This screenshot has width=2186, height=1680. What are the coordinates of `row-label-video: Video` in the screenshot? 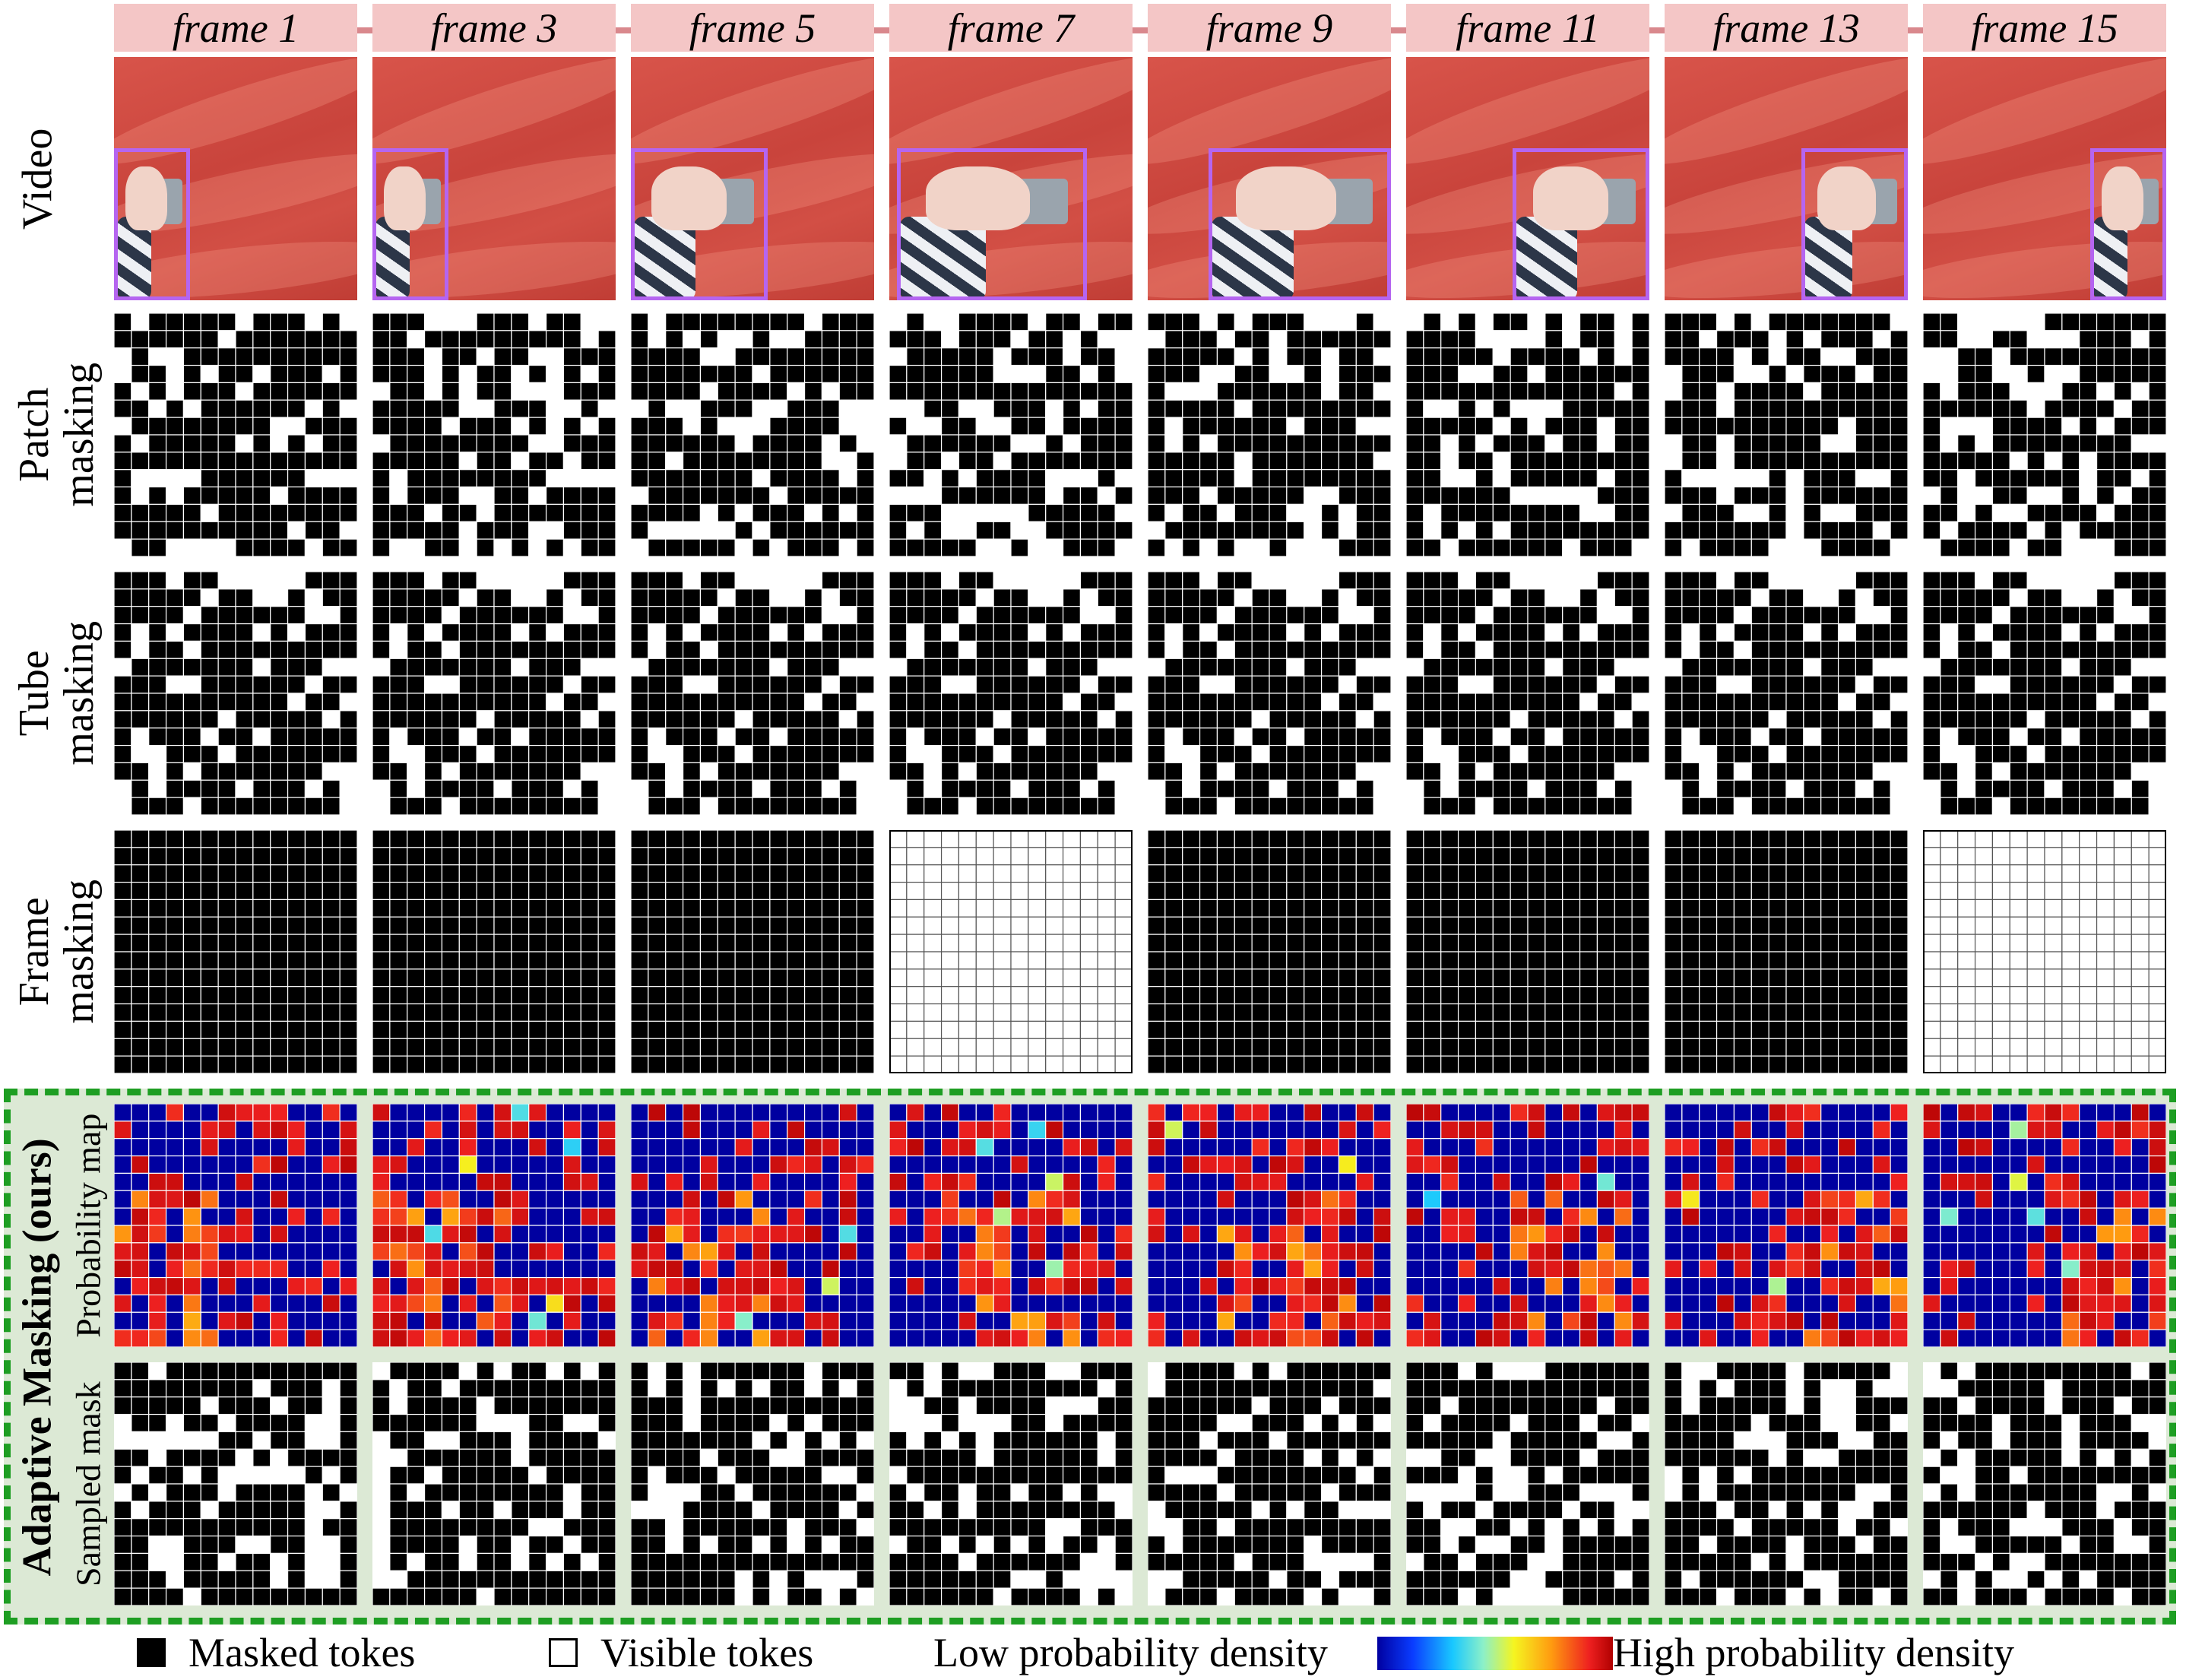 It's located at (38, 178).